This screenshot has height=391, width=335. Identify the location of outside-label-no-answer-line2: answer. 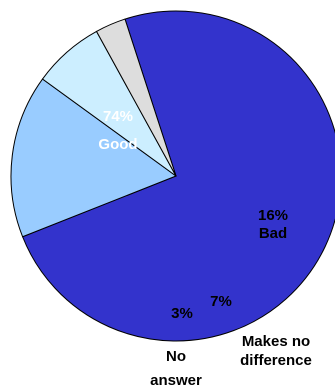
(176, 380).